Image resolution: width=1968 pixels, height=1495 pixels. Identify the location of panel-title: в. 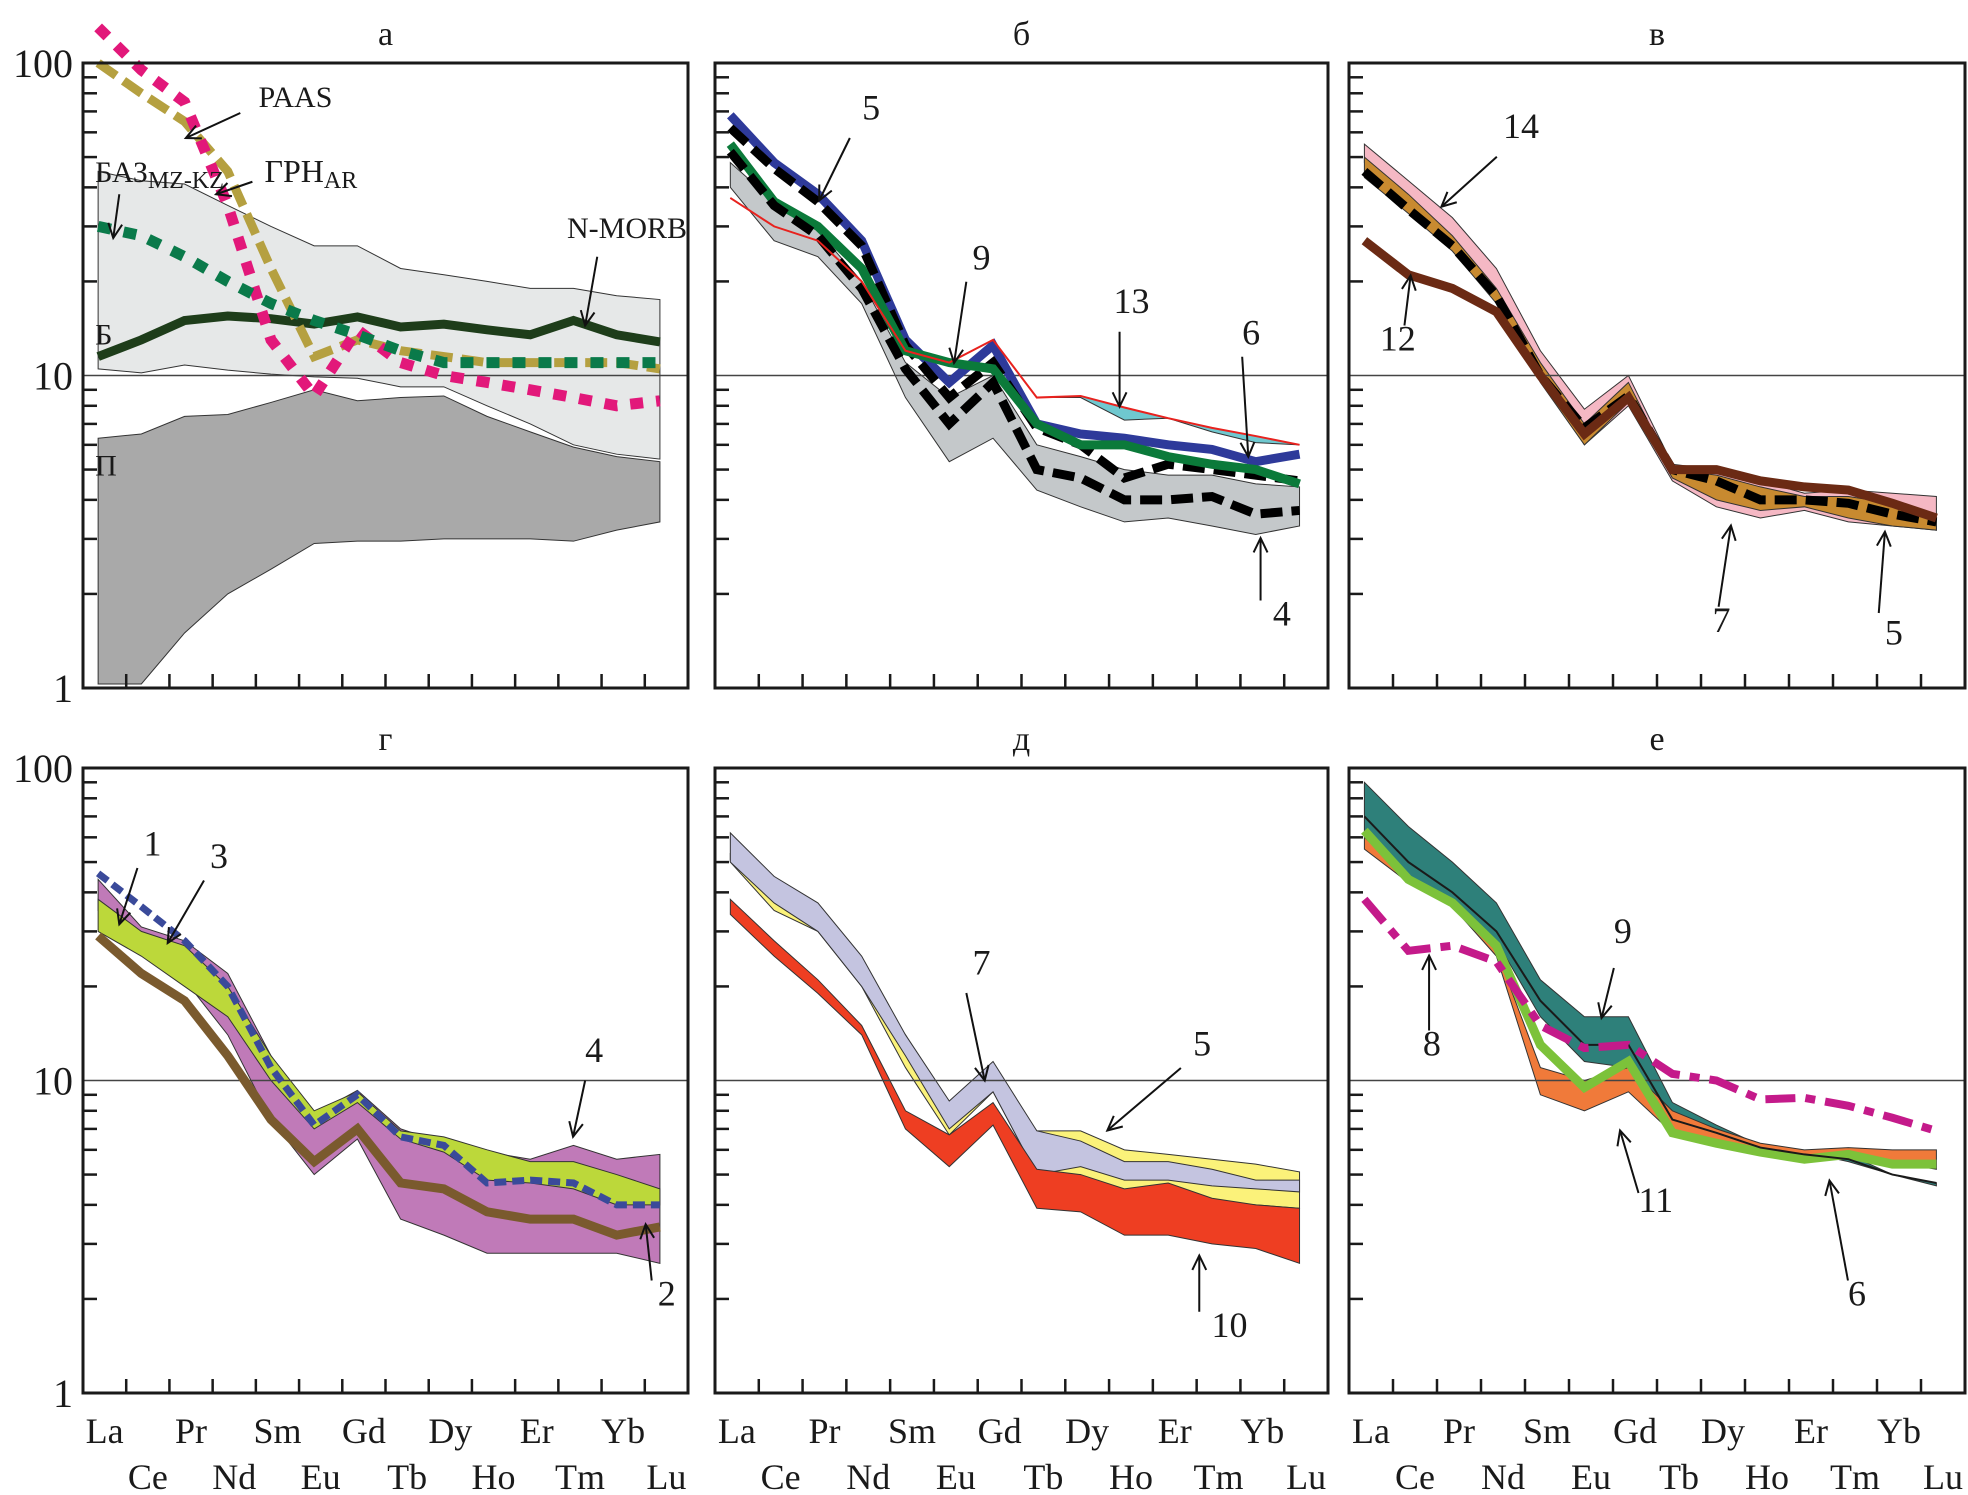
(1657, 34).